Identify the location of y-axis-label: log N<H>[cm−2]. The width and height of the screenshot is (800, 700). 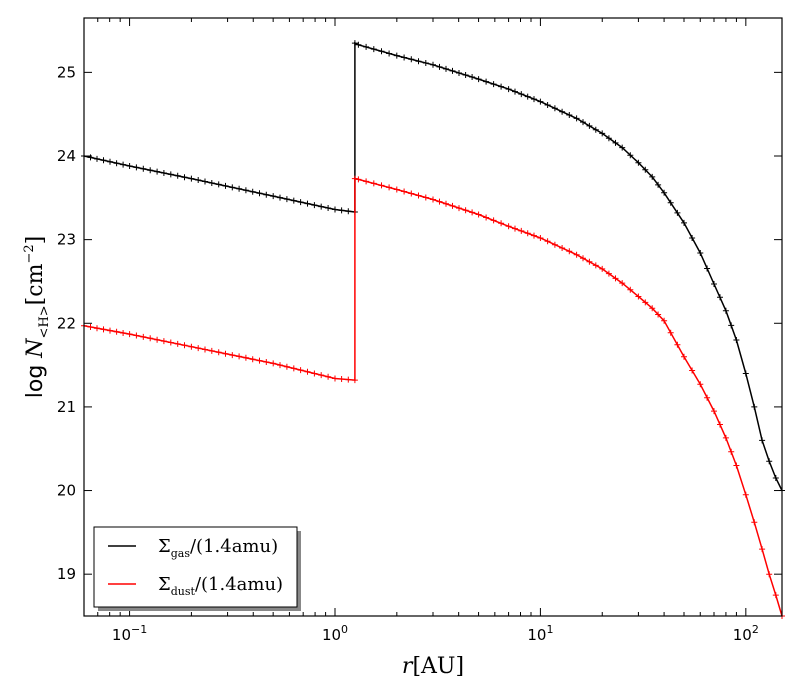
(37, 317).